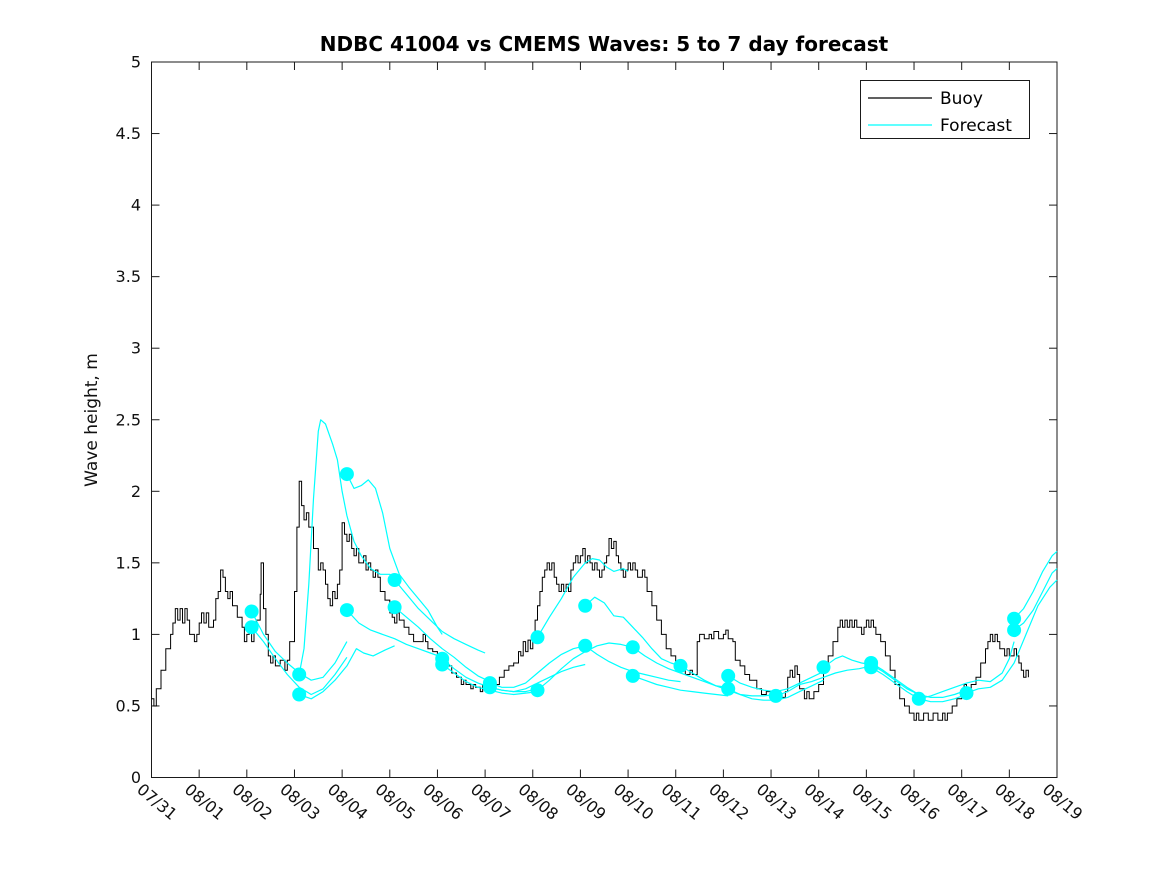 This screenshot has width=1167, height=875. I want to click on x-tick-label: 08/18, so click(1015, 802).